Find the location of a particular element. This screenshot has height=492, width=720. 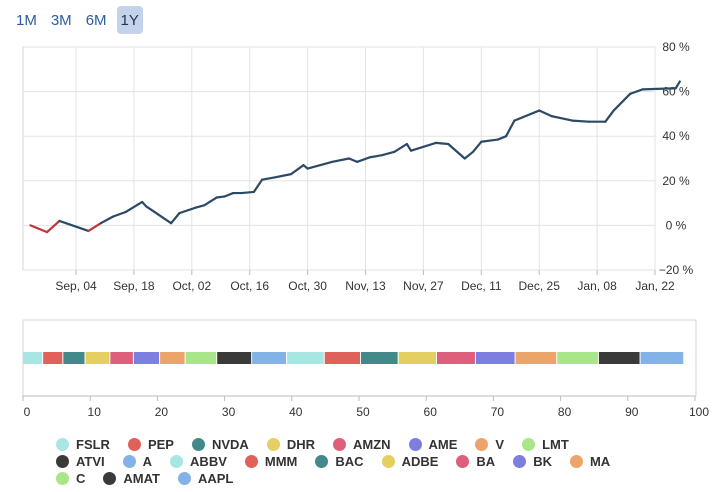

legend-item-lmt: LMT is located at coordinates (545, 444).